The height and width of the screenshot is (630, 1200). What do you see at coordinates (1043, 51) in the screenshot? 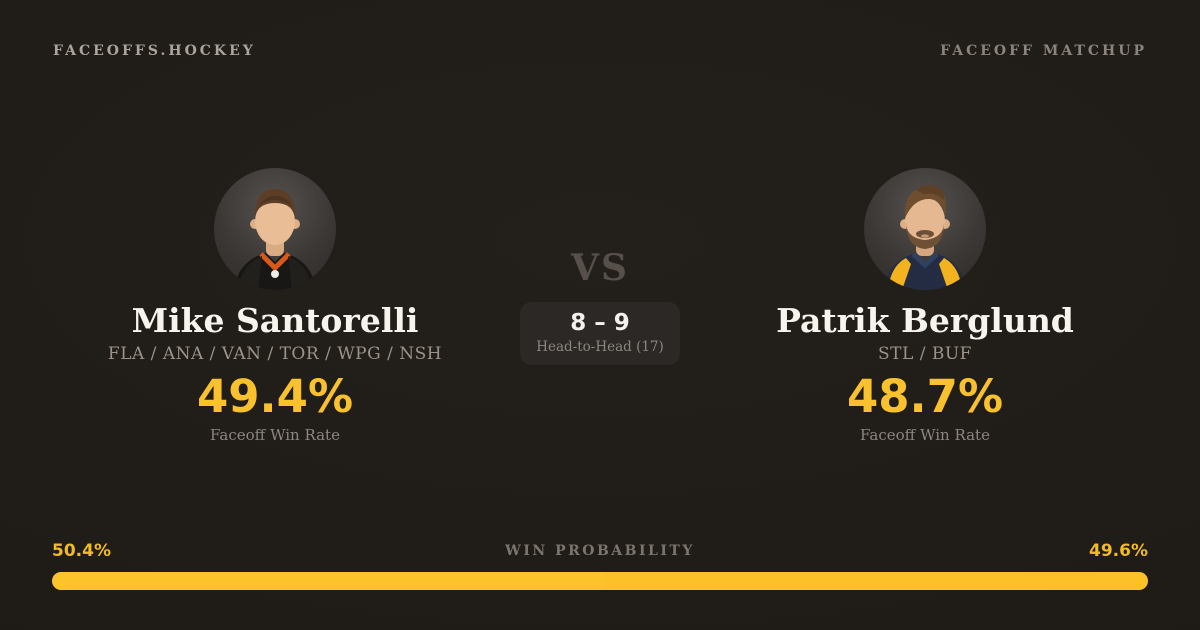
I see `page-title: FACEOFF MATCHUP` at bounding box center [1043, 51].